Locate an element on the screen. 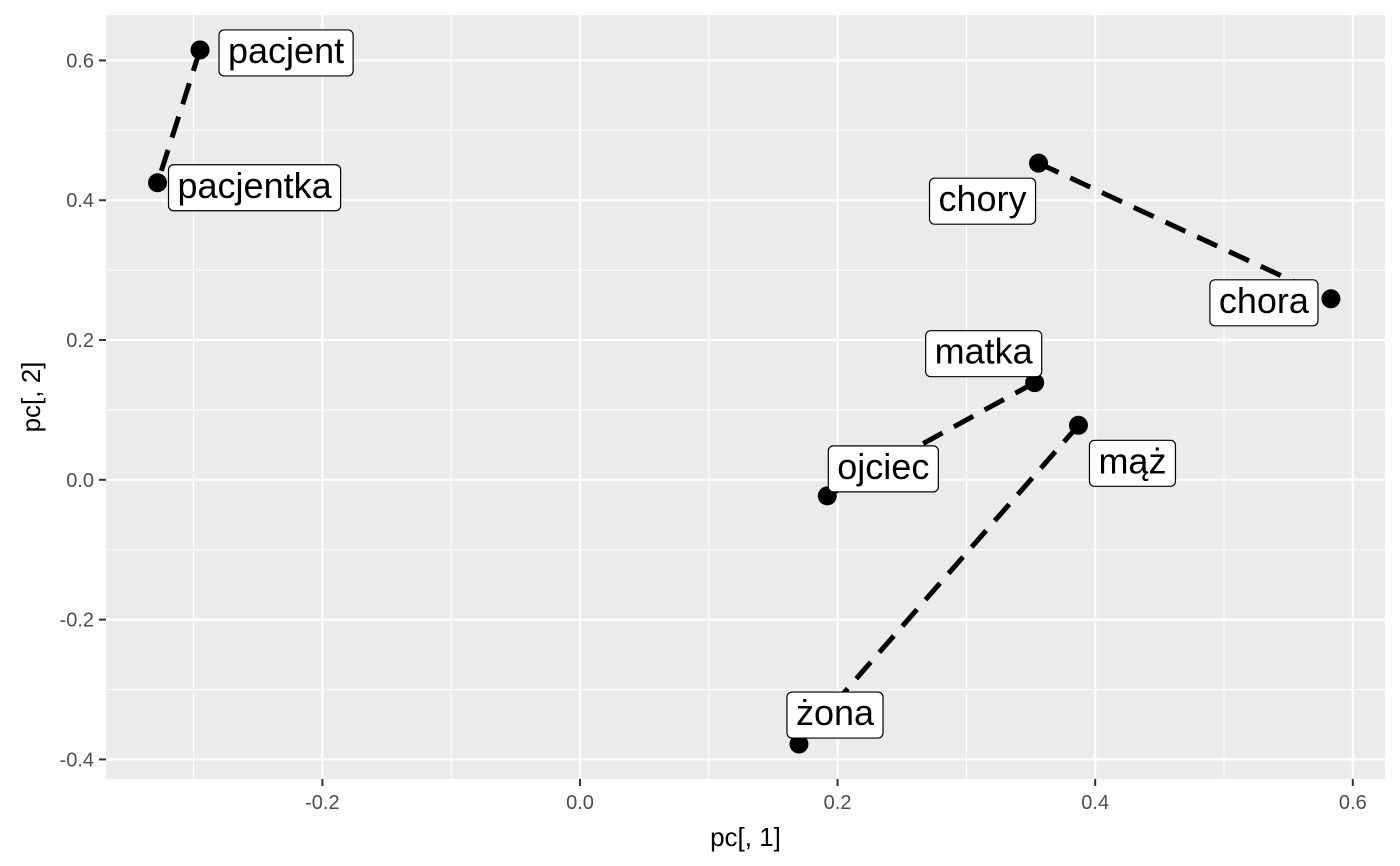 The image size is (1400, 866). label-text: pacjentka is located at coordinates (255, 185).